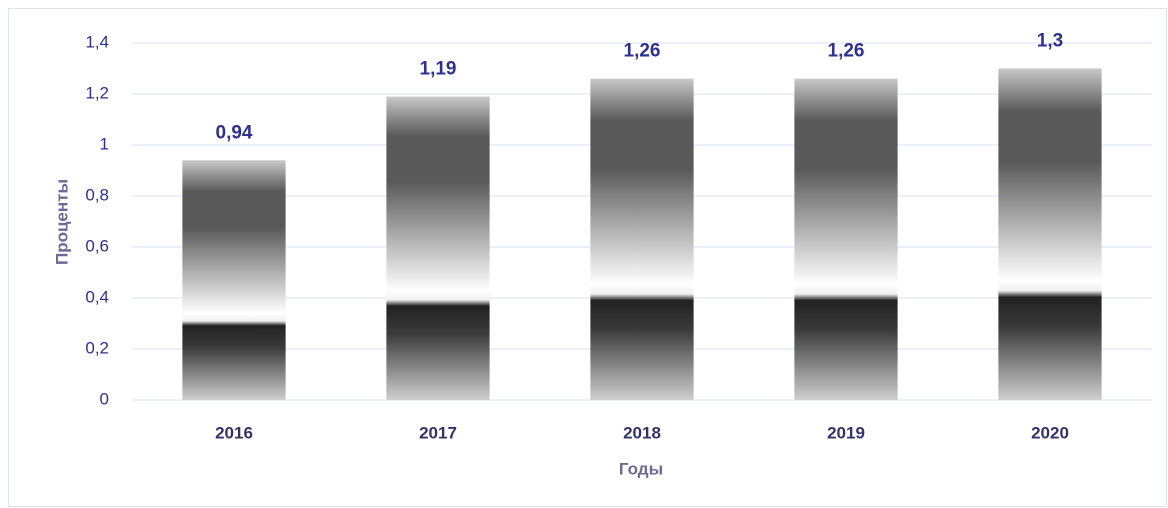 The image size is (1168, 508). I want to click on x-tick-label: 2017, so click(438, 432).